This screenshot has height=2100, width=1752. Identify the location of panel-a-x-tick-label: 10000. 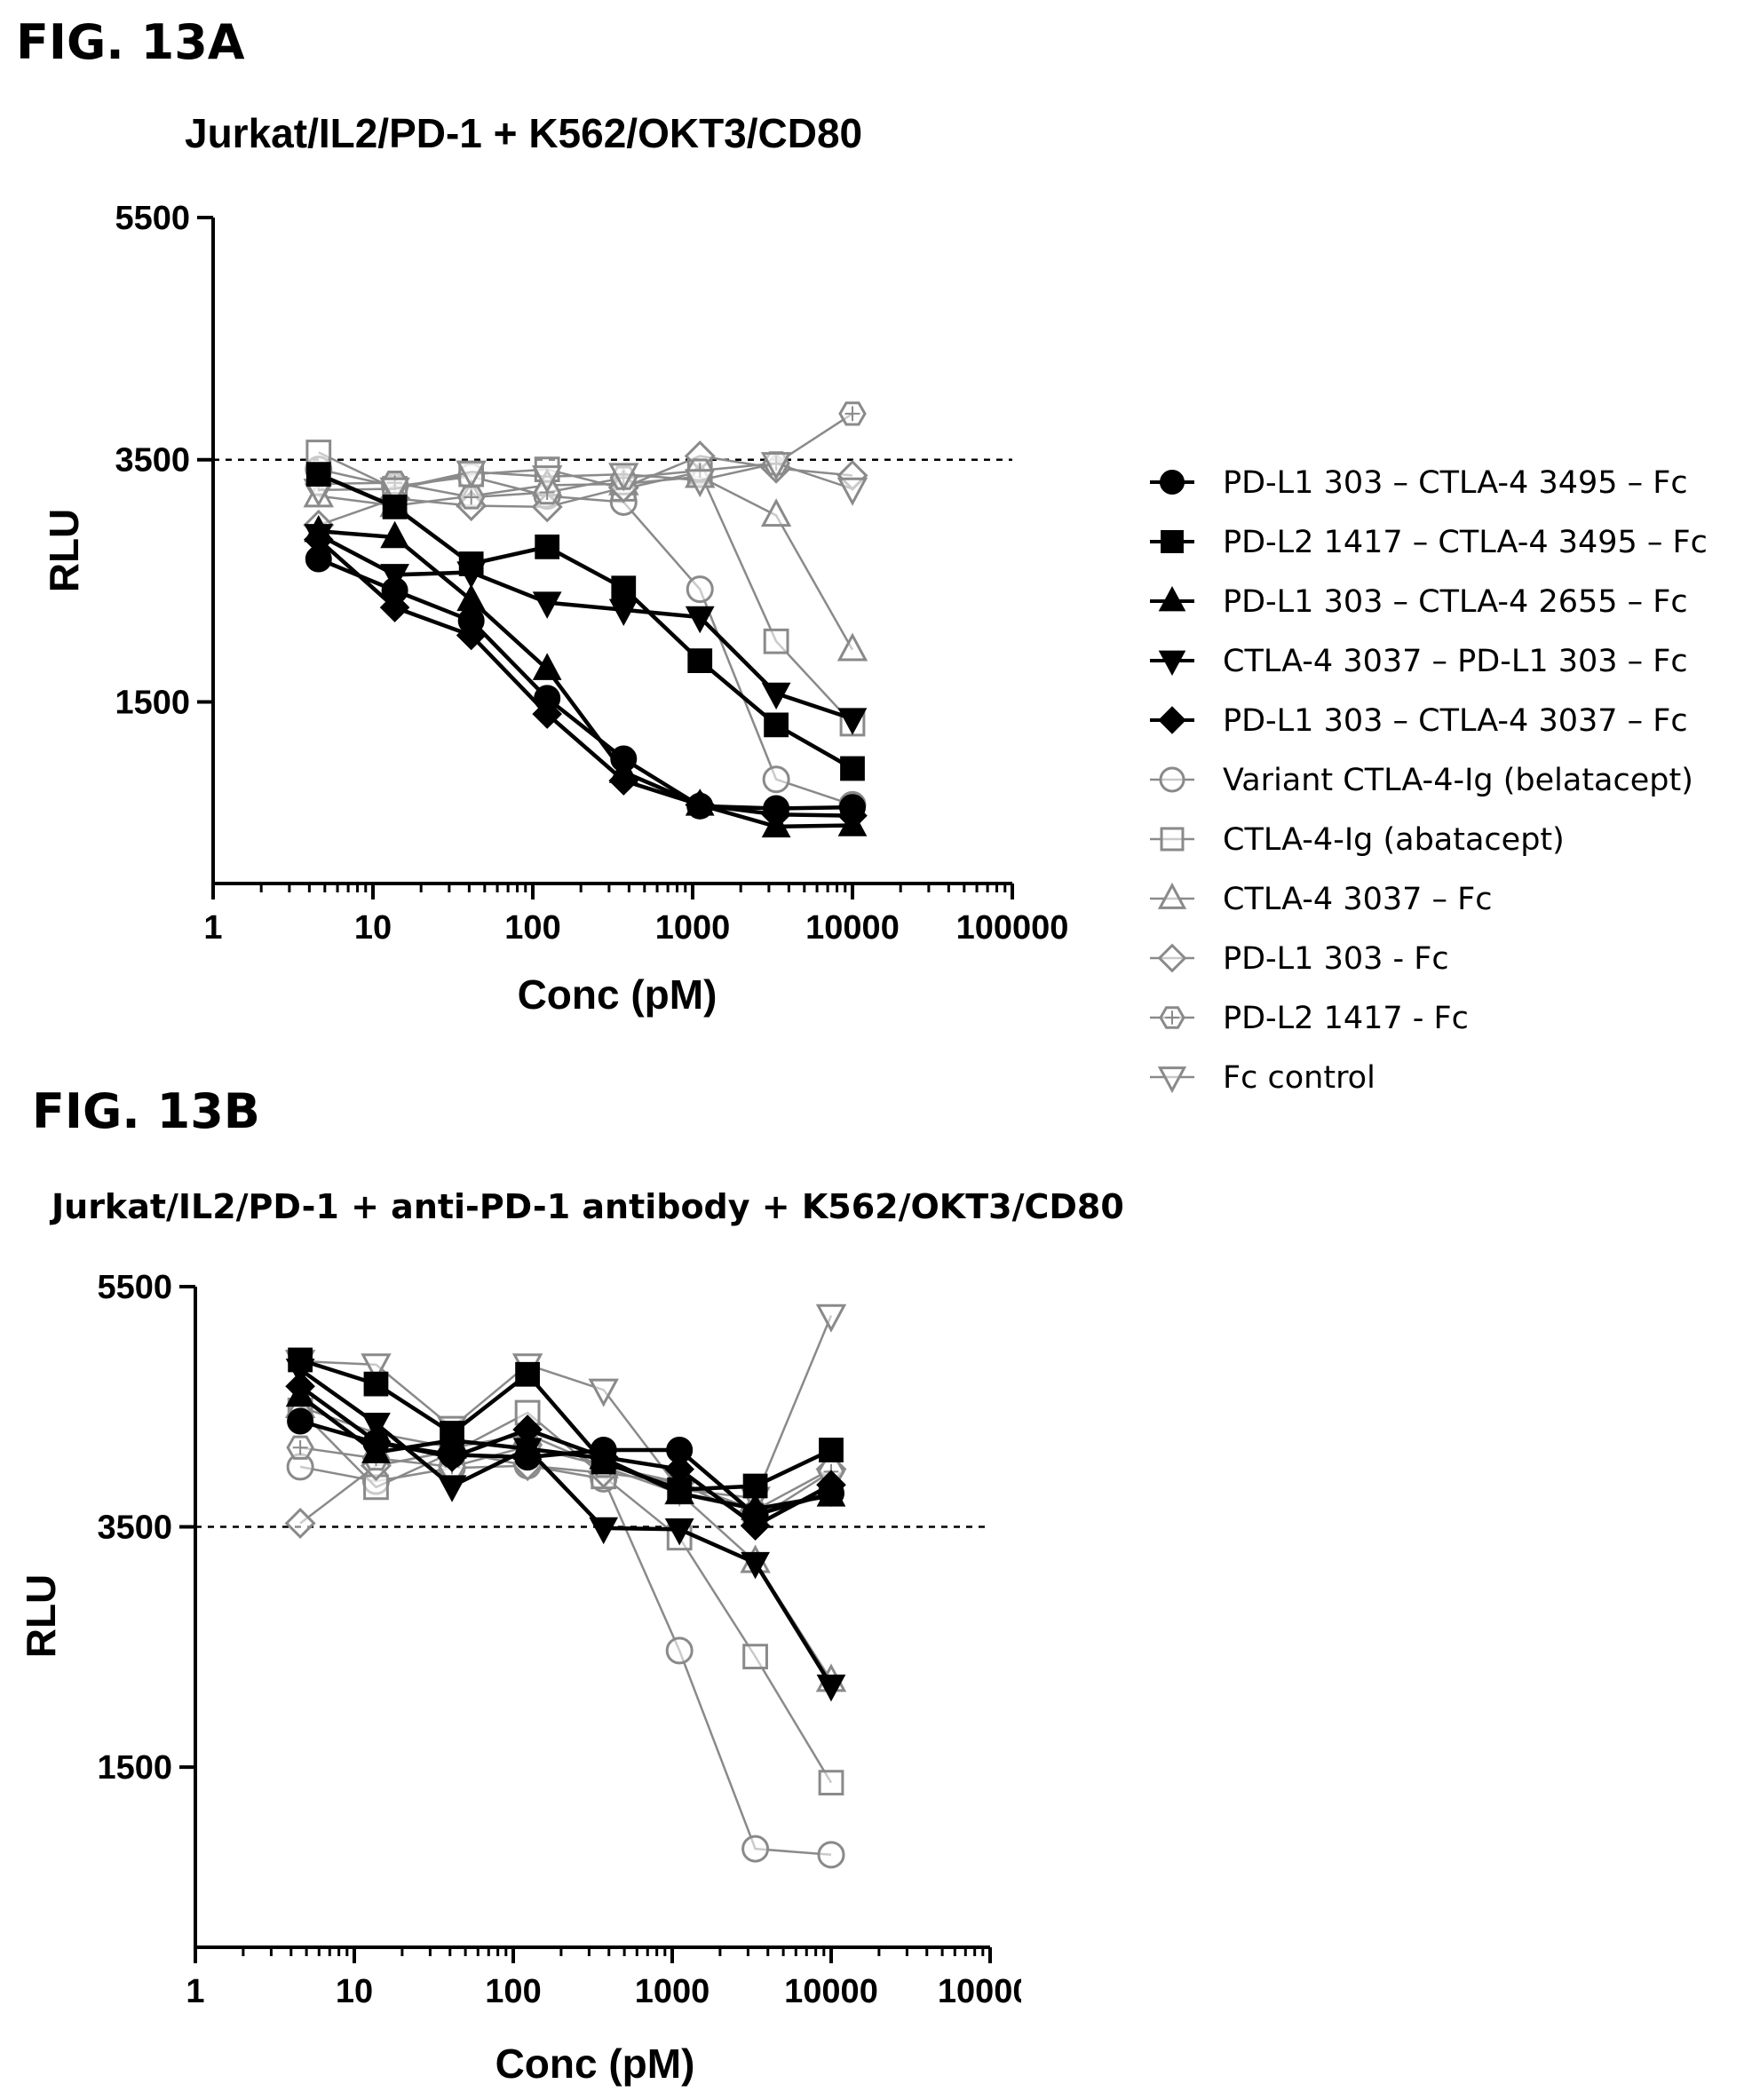
(853, 928).